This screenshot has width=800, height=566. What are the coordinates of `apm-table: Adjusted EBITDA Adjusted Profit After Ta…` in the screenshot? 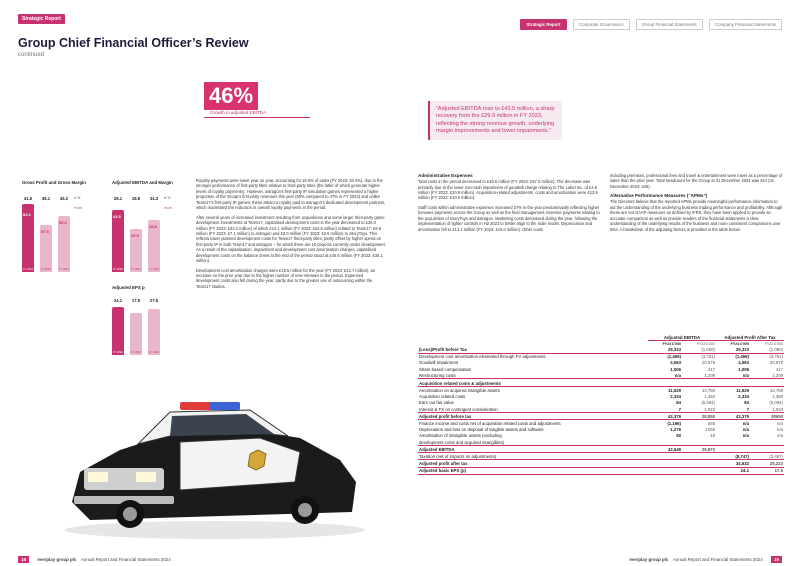 It's located at (601, 404).